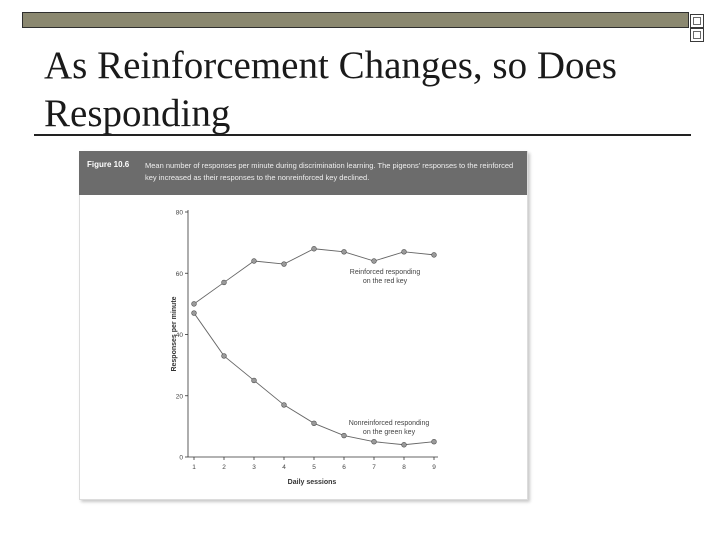 This screenshot has width=720, height=540. Describe the element at coordinates (314, 347) in the screenshot. I see `chart-series` at that location.